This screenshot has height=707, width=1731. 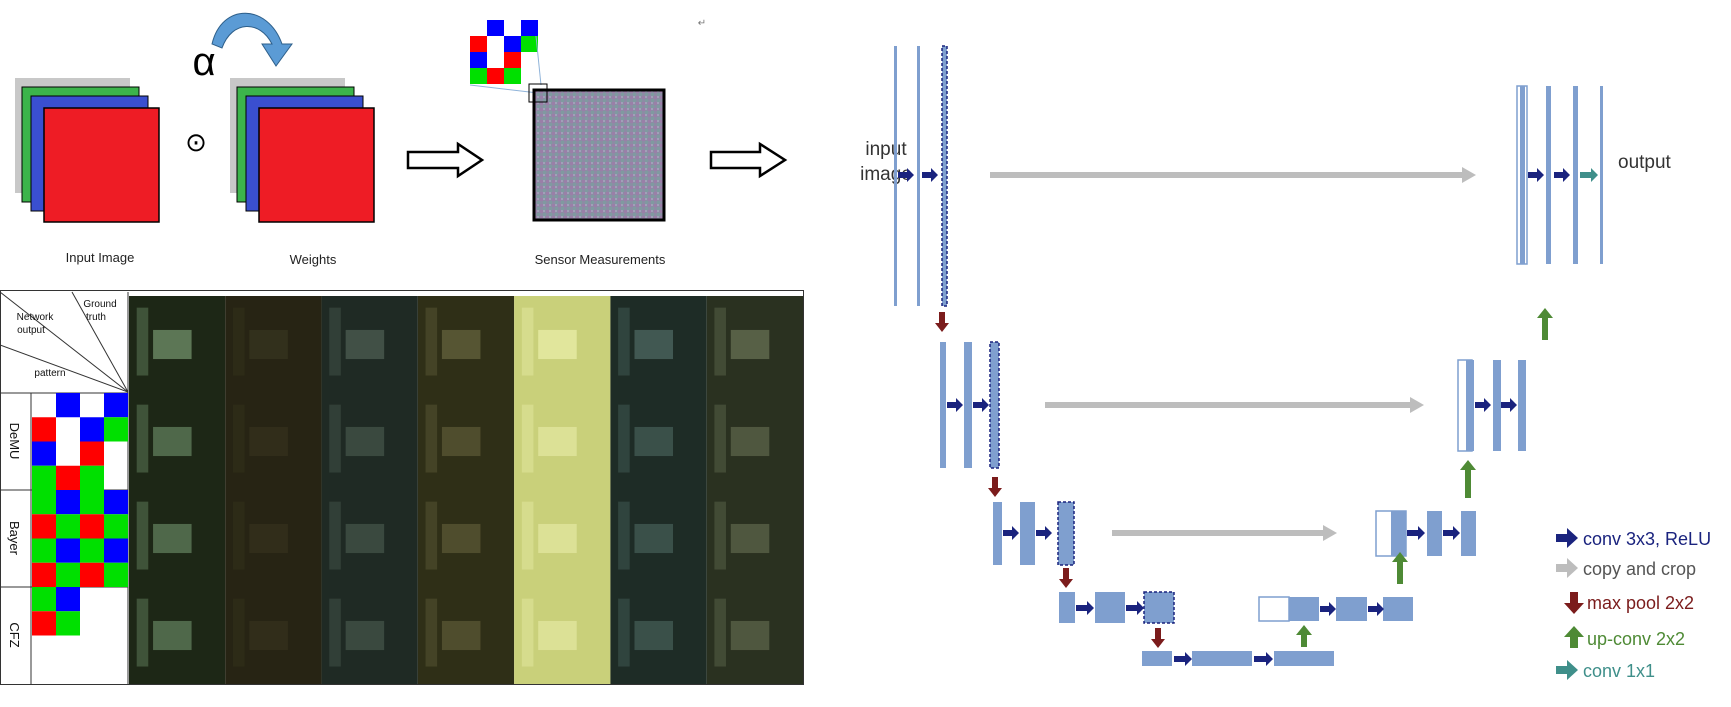 I want to click on hadamard-product-symbol: ⊙, so click(x=196, y=142).